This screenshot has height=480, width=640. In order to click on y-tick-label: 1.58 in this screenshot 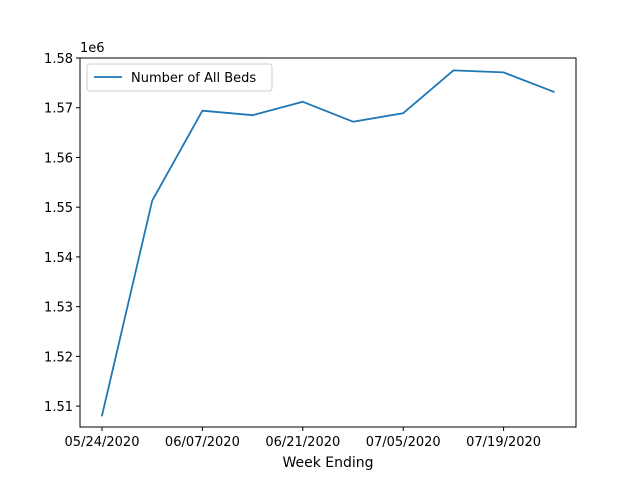, I will do `click(58, 59)`.